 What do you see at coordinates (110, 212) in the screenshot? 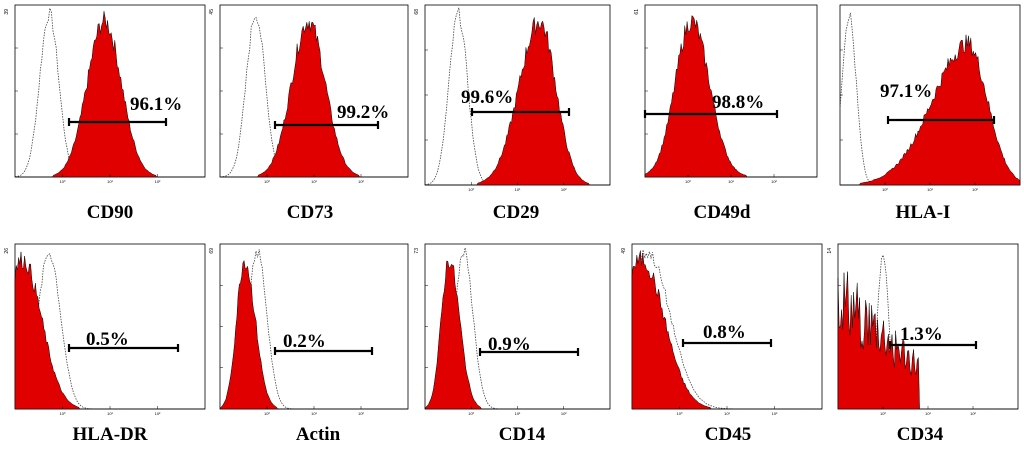
I see `marker-name-label: CD90` at bounding box center [110, 212].